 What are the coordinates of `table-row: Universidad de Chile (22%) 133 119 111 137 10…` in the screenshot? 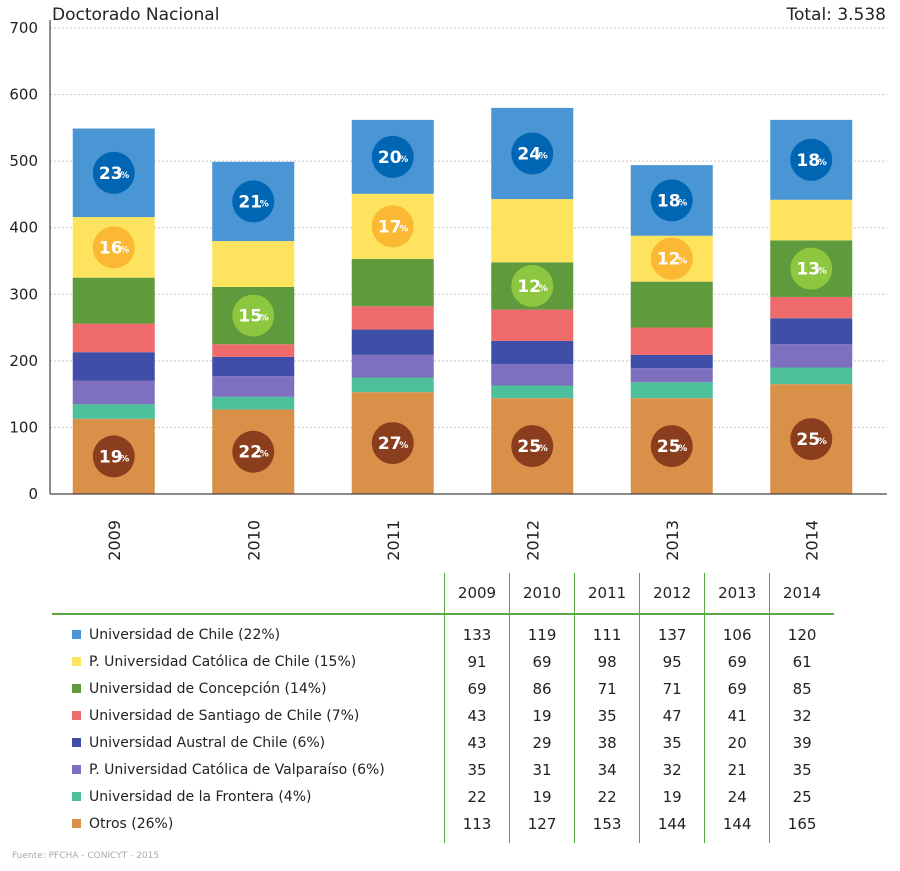 It's located at (443, 631).